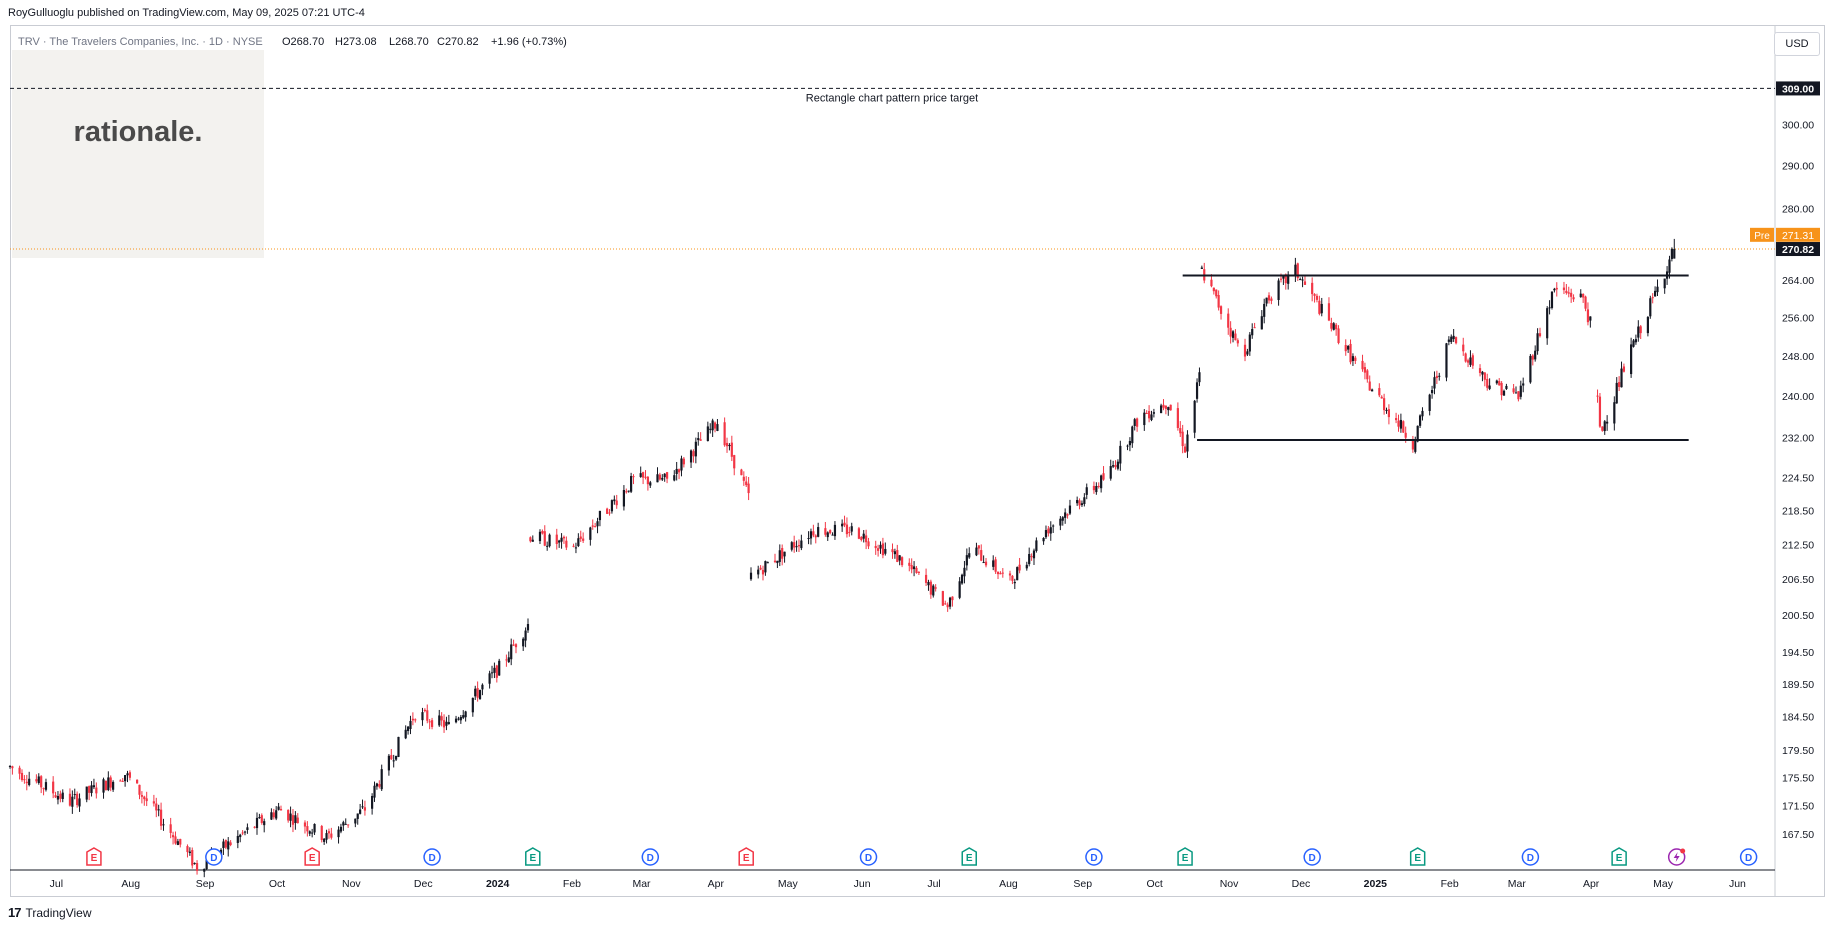  Describe the element at coordinates (892, 98) in the screenshot. I see `price-target-label: Rectangle chart pattern price target` at that location.